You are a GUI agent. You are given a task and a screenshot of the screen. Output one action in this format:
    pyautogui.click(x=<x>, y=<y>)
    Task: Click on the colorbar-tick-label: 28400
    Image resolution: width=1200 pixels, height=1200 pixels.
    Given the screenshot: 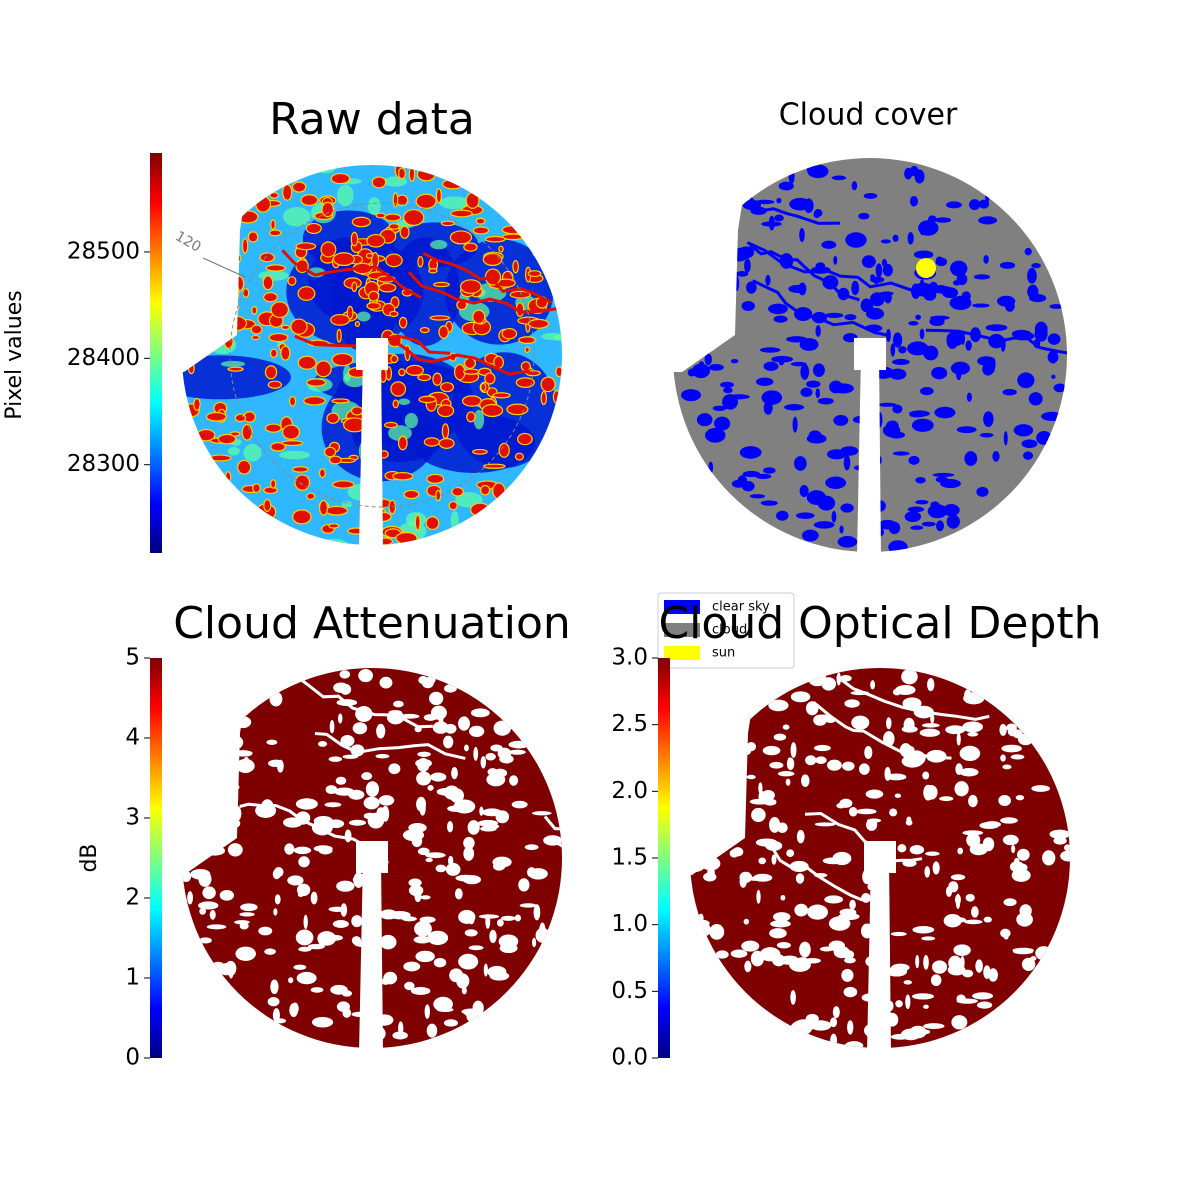 What is the action you would take?
    pyautogui.click(x=103, y=358)
    